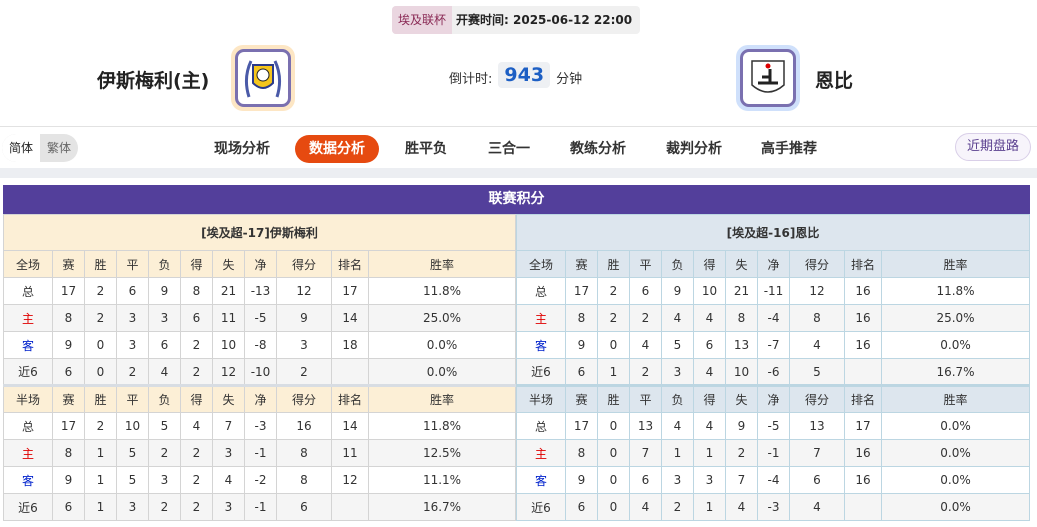  Describe the element at coordinates (581, 291) in the screenshot. I see `cell: 17` at that location.